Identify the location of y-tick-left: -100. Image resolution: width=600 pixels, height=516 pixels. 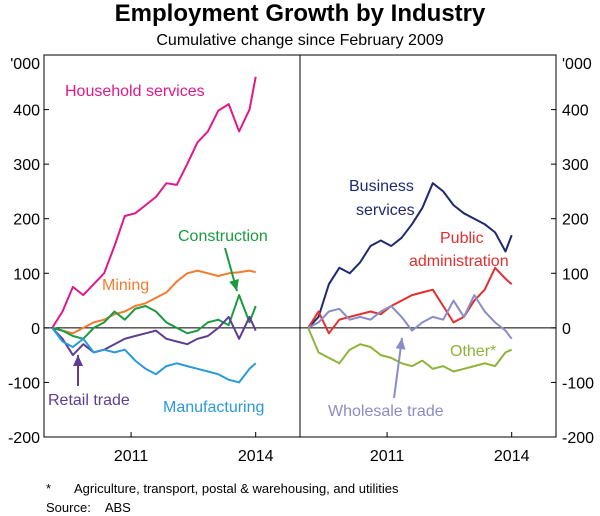
(24, 383).